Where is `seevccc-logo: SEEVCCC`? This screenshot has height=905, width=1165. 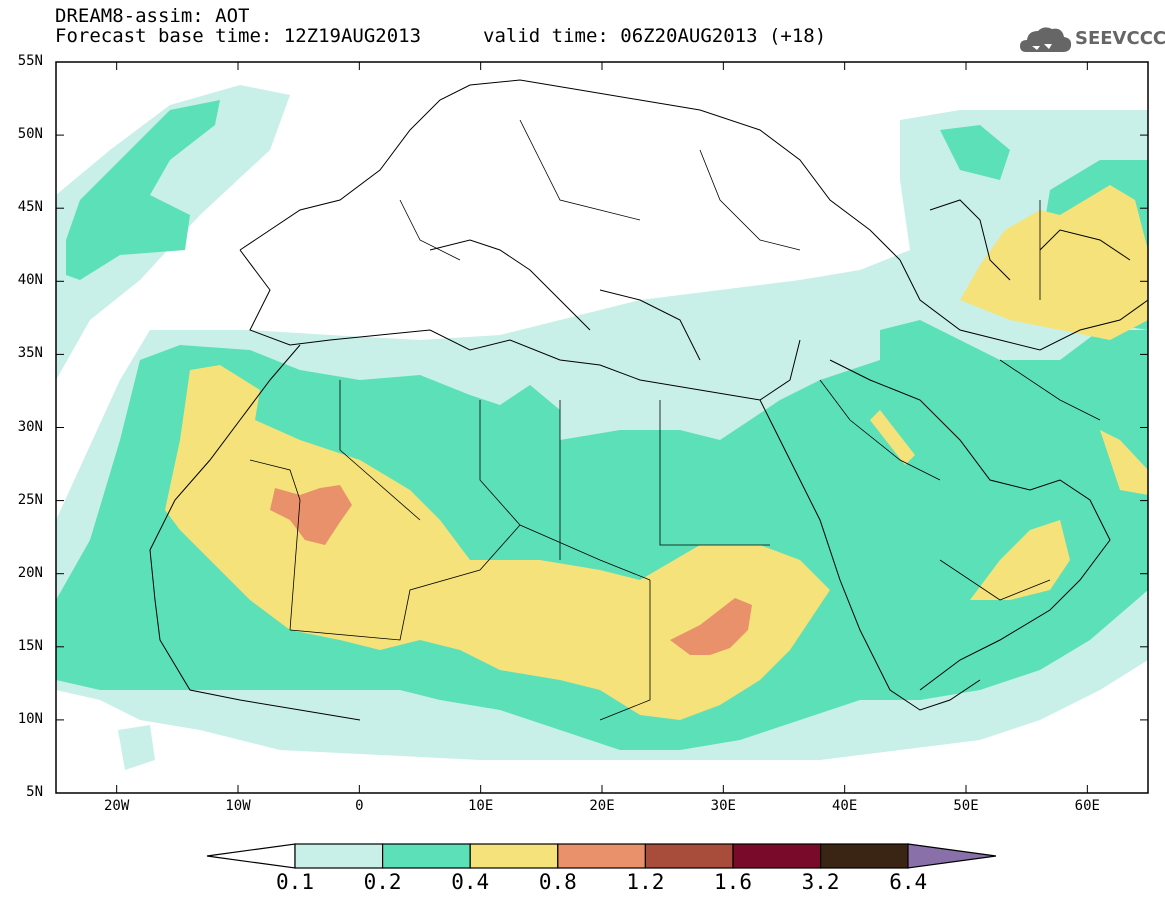 seevccc-logo: SEEVCCC is located at coordinates (1091, 40).